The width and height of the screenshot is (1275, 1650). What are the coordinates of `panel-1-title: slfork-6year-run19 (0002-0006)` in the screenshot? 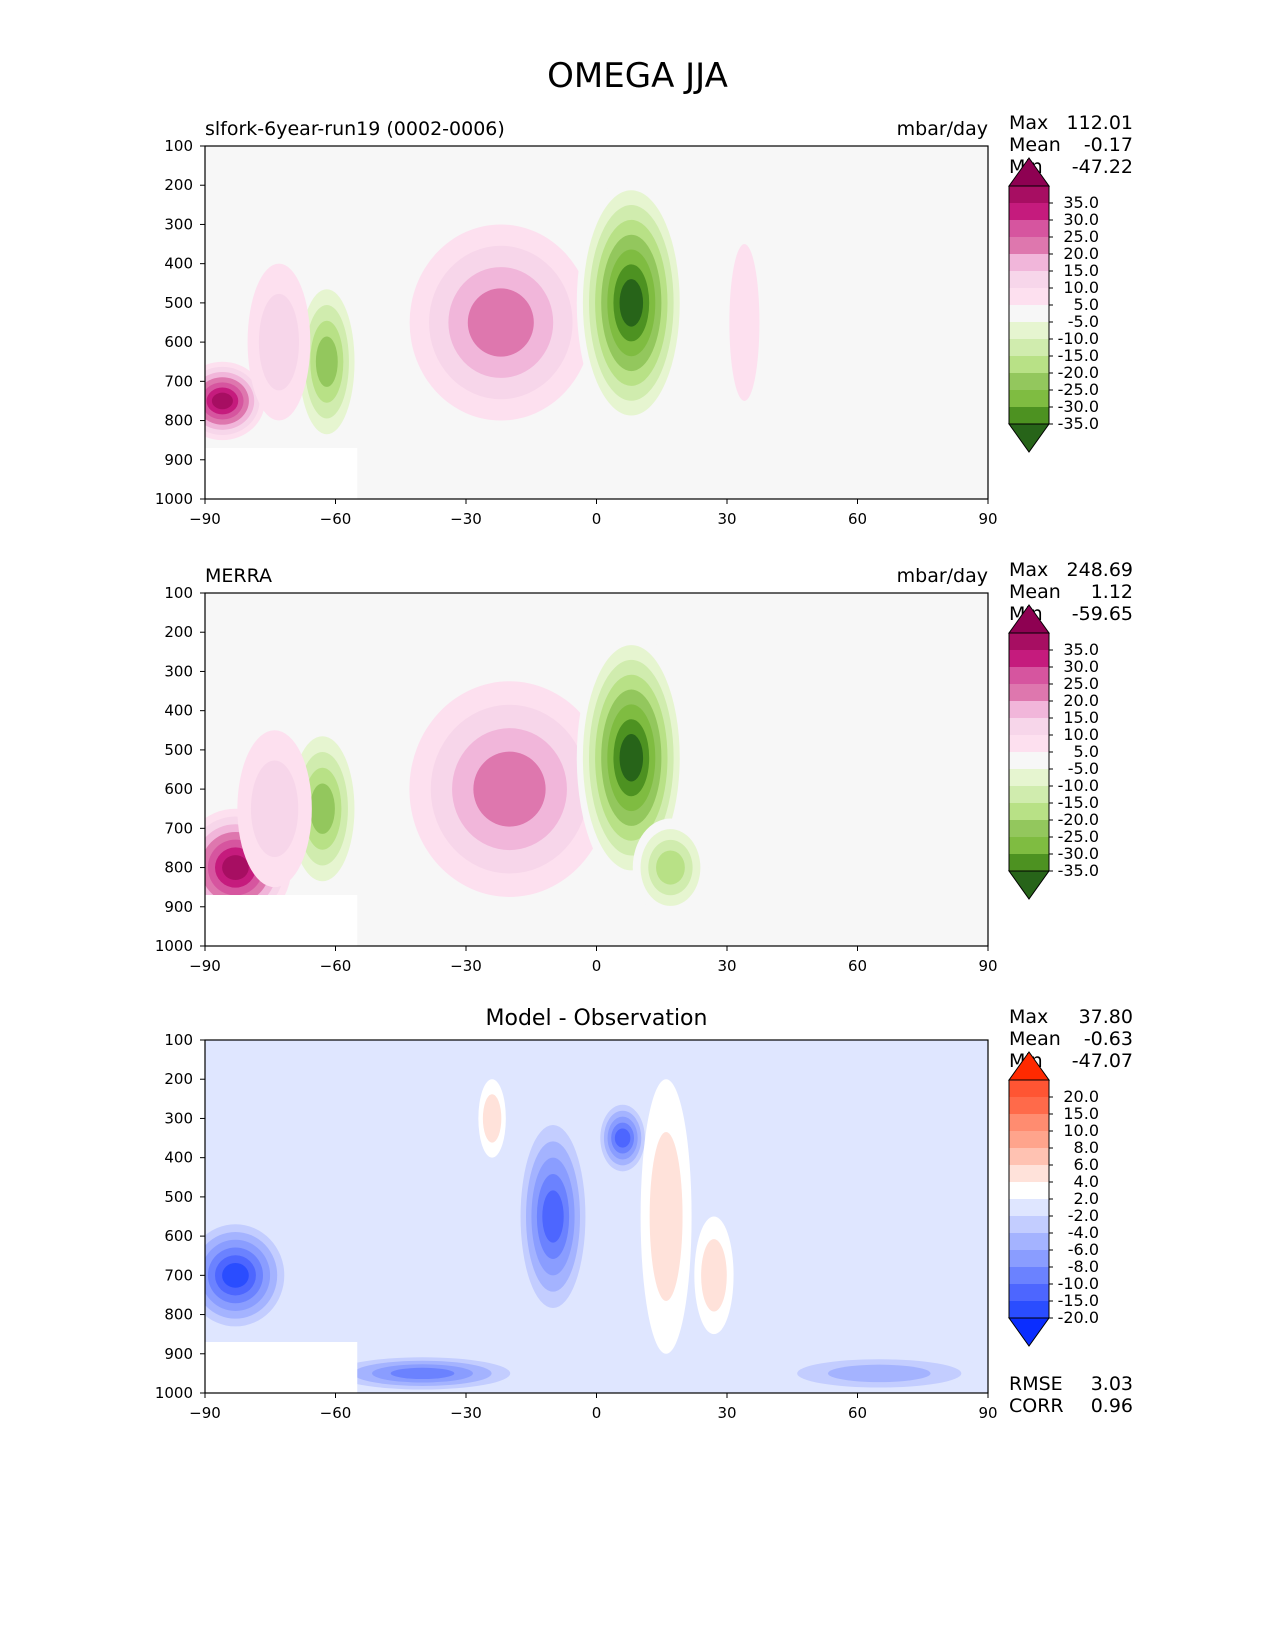 It's located at (355, 129).